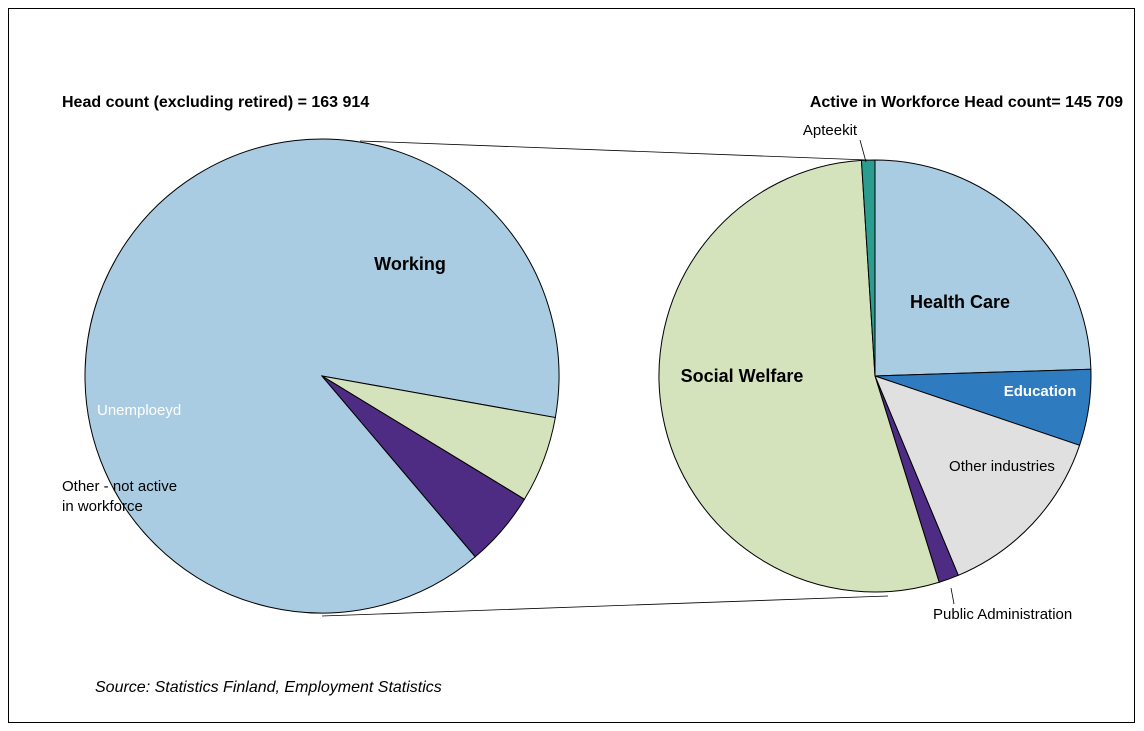 The height and width of the screenshot is (731, 1144). I want to click on left-pie-slice-unemploeyd, so click(423, 466).